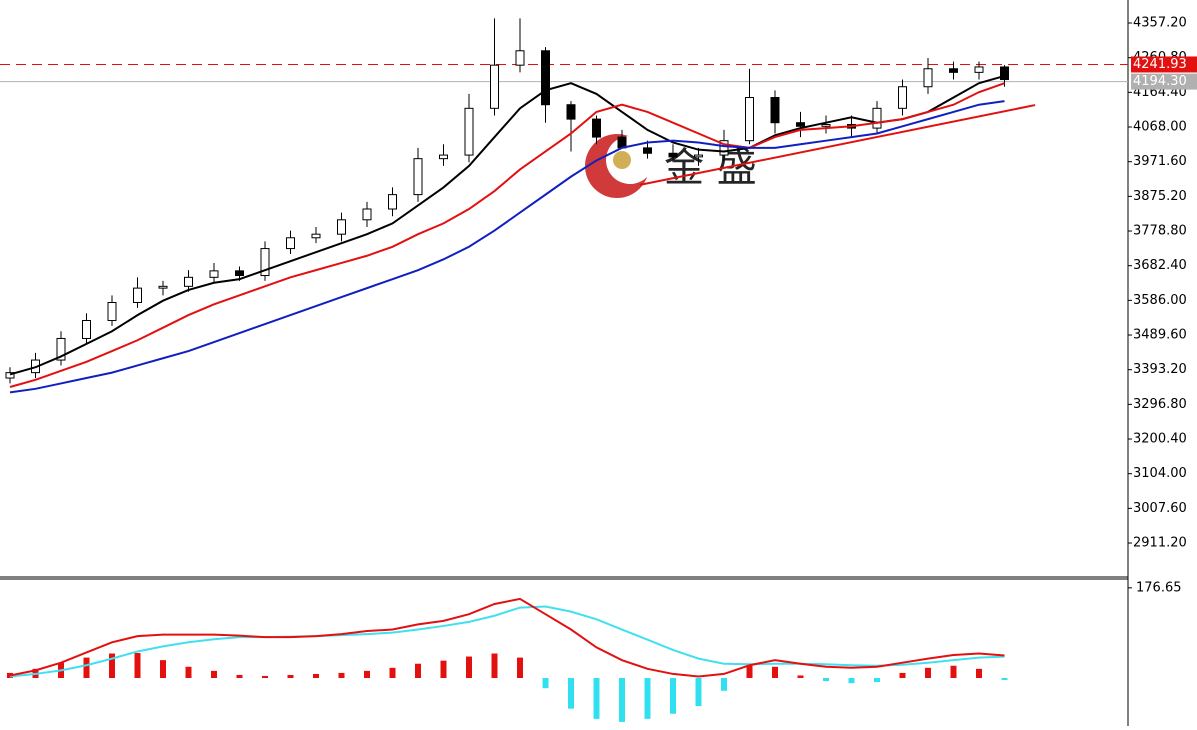  What do you see at coordinates (622, 160) in the screenshot?
I see `logo-coin` at bounding box center [622, 160].